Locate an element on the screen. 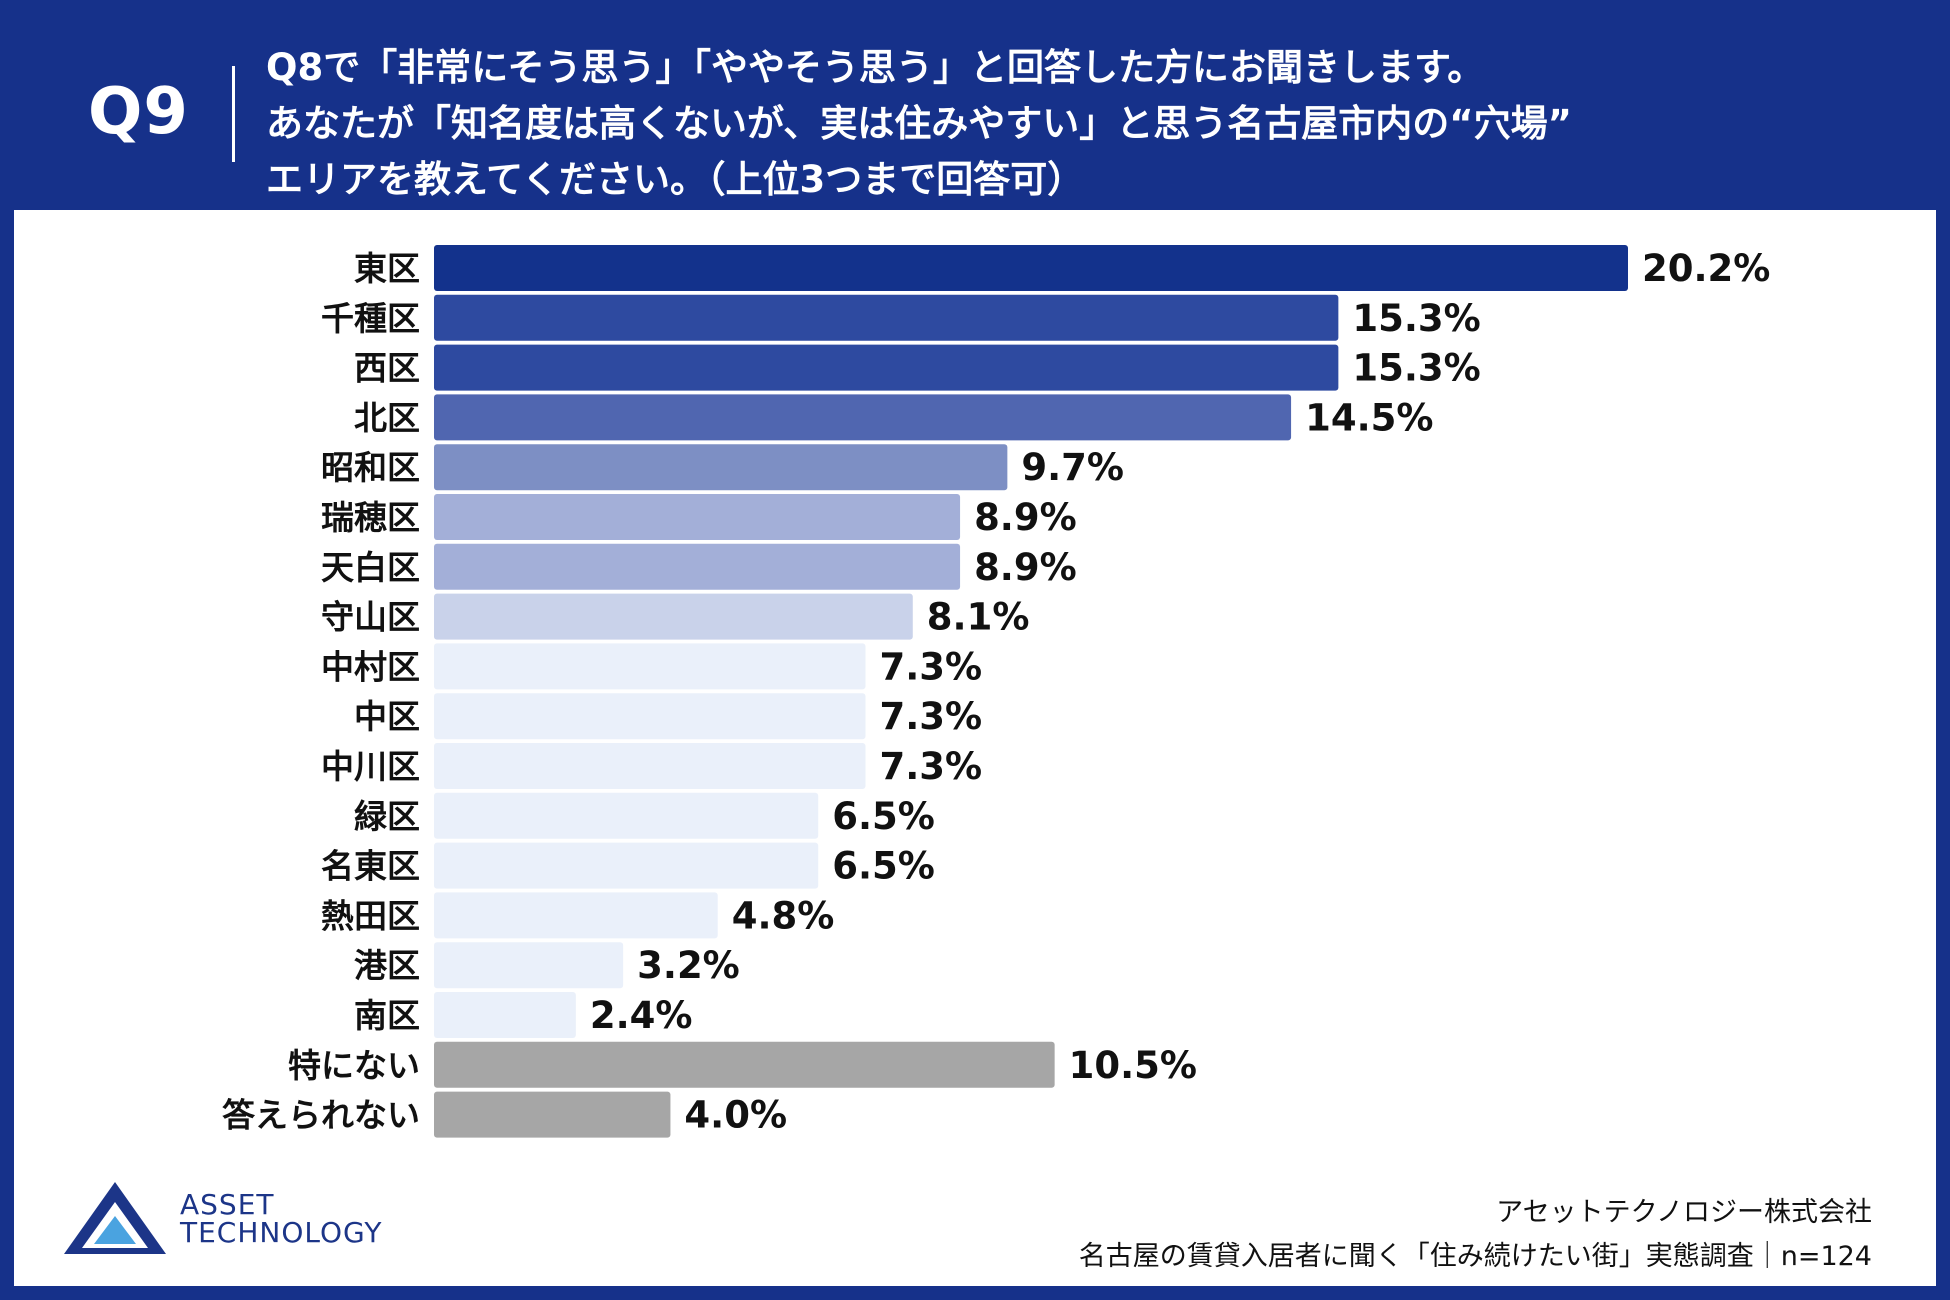 The width and height of the screenshot is (1950, 1300). value-label-7: 8.9% is located at coordinates (1025, 567).